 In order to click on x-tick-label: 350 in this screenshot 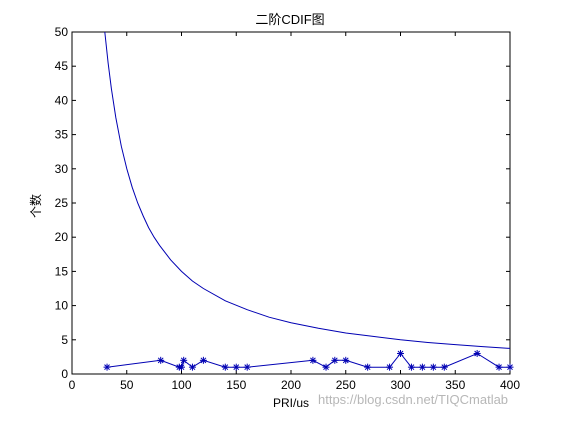, I will do `click(455, 385)`.